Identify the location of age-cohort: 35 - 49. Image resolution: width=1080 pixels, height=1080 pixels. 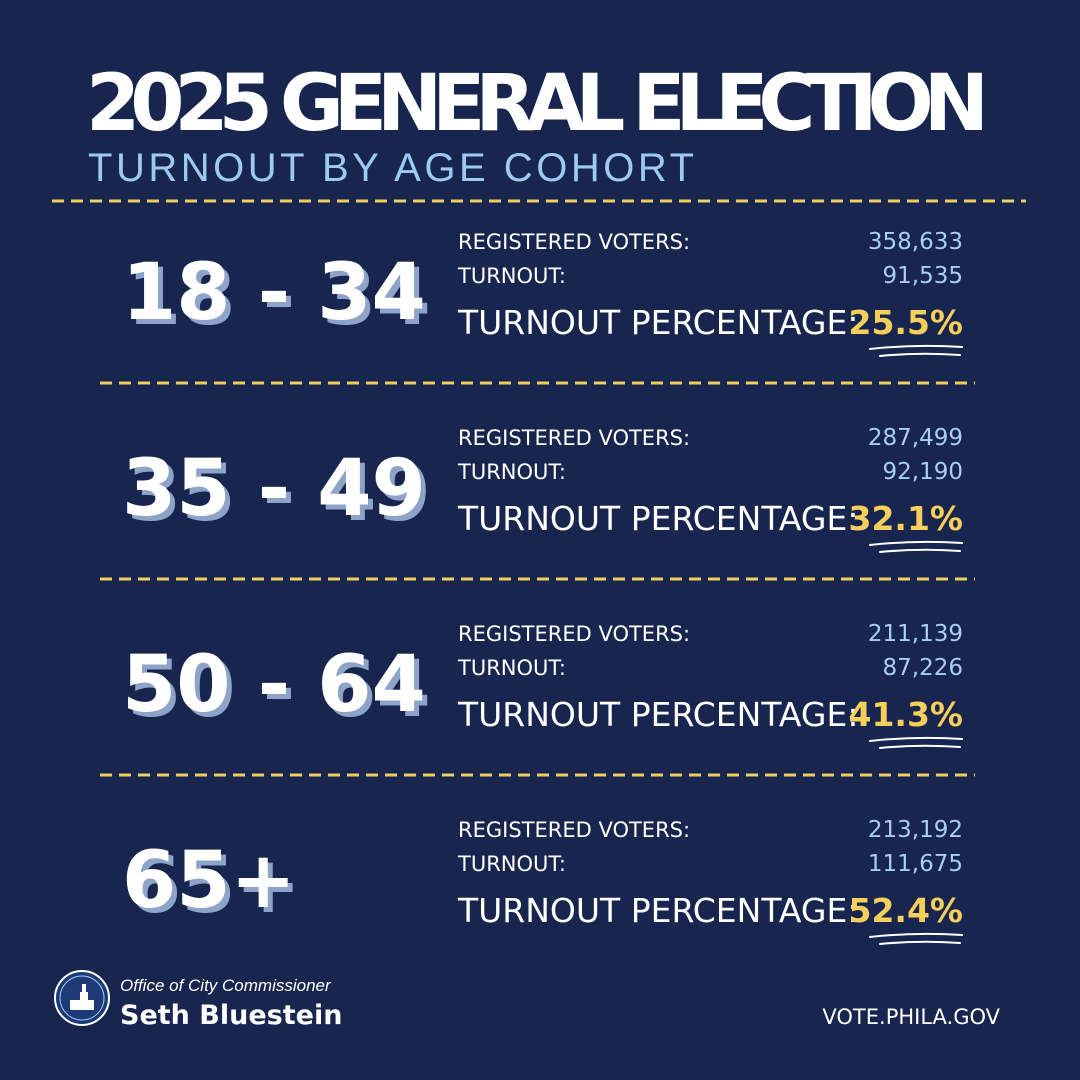
(274, 489).